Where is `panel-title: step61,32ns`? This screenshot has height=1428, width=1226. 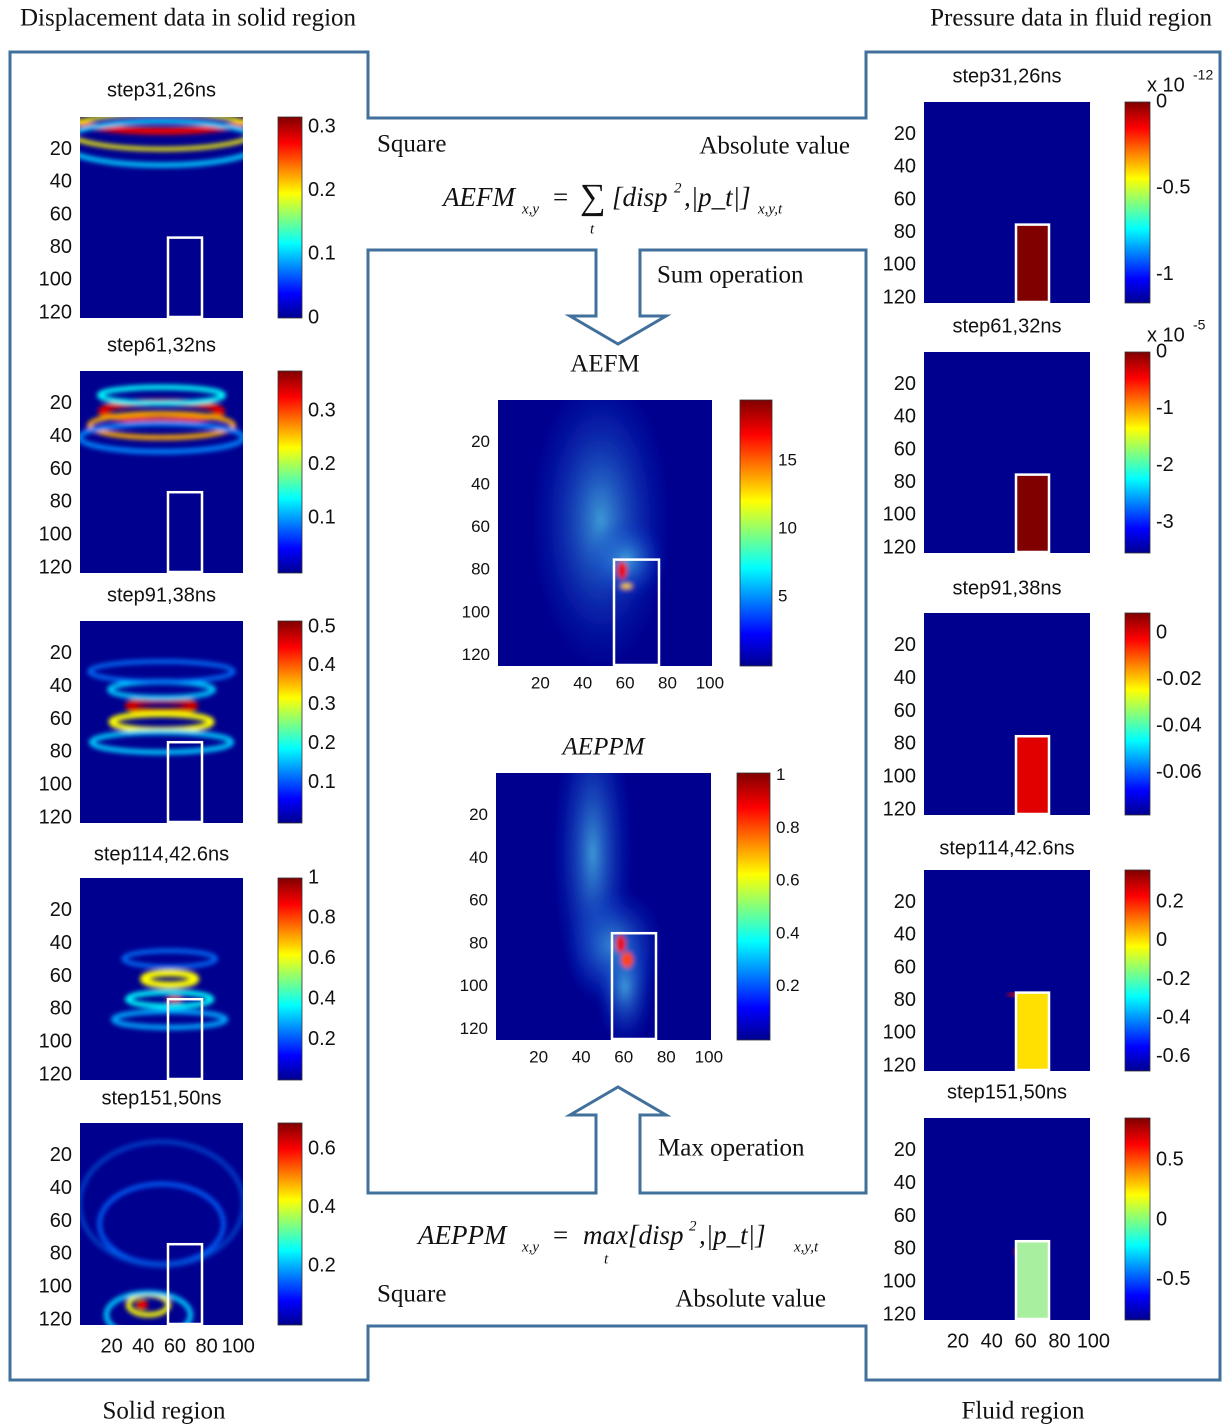 panel-title: step61,32ns is located at coordinates (161, 345).